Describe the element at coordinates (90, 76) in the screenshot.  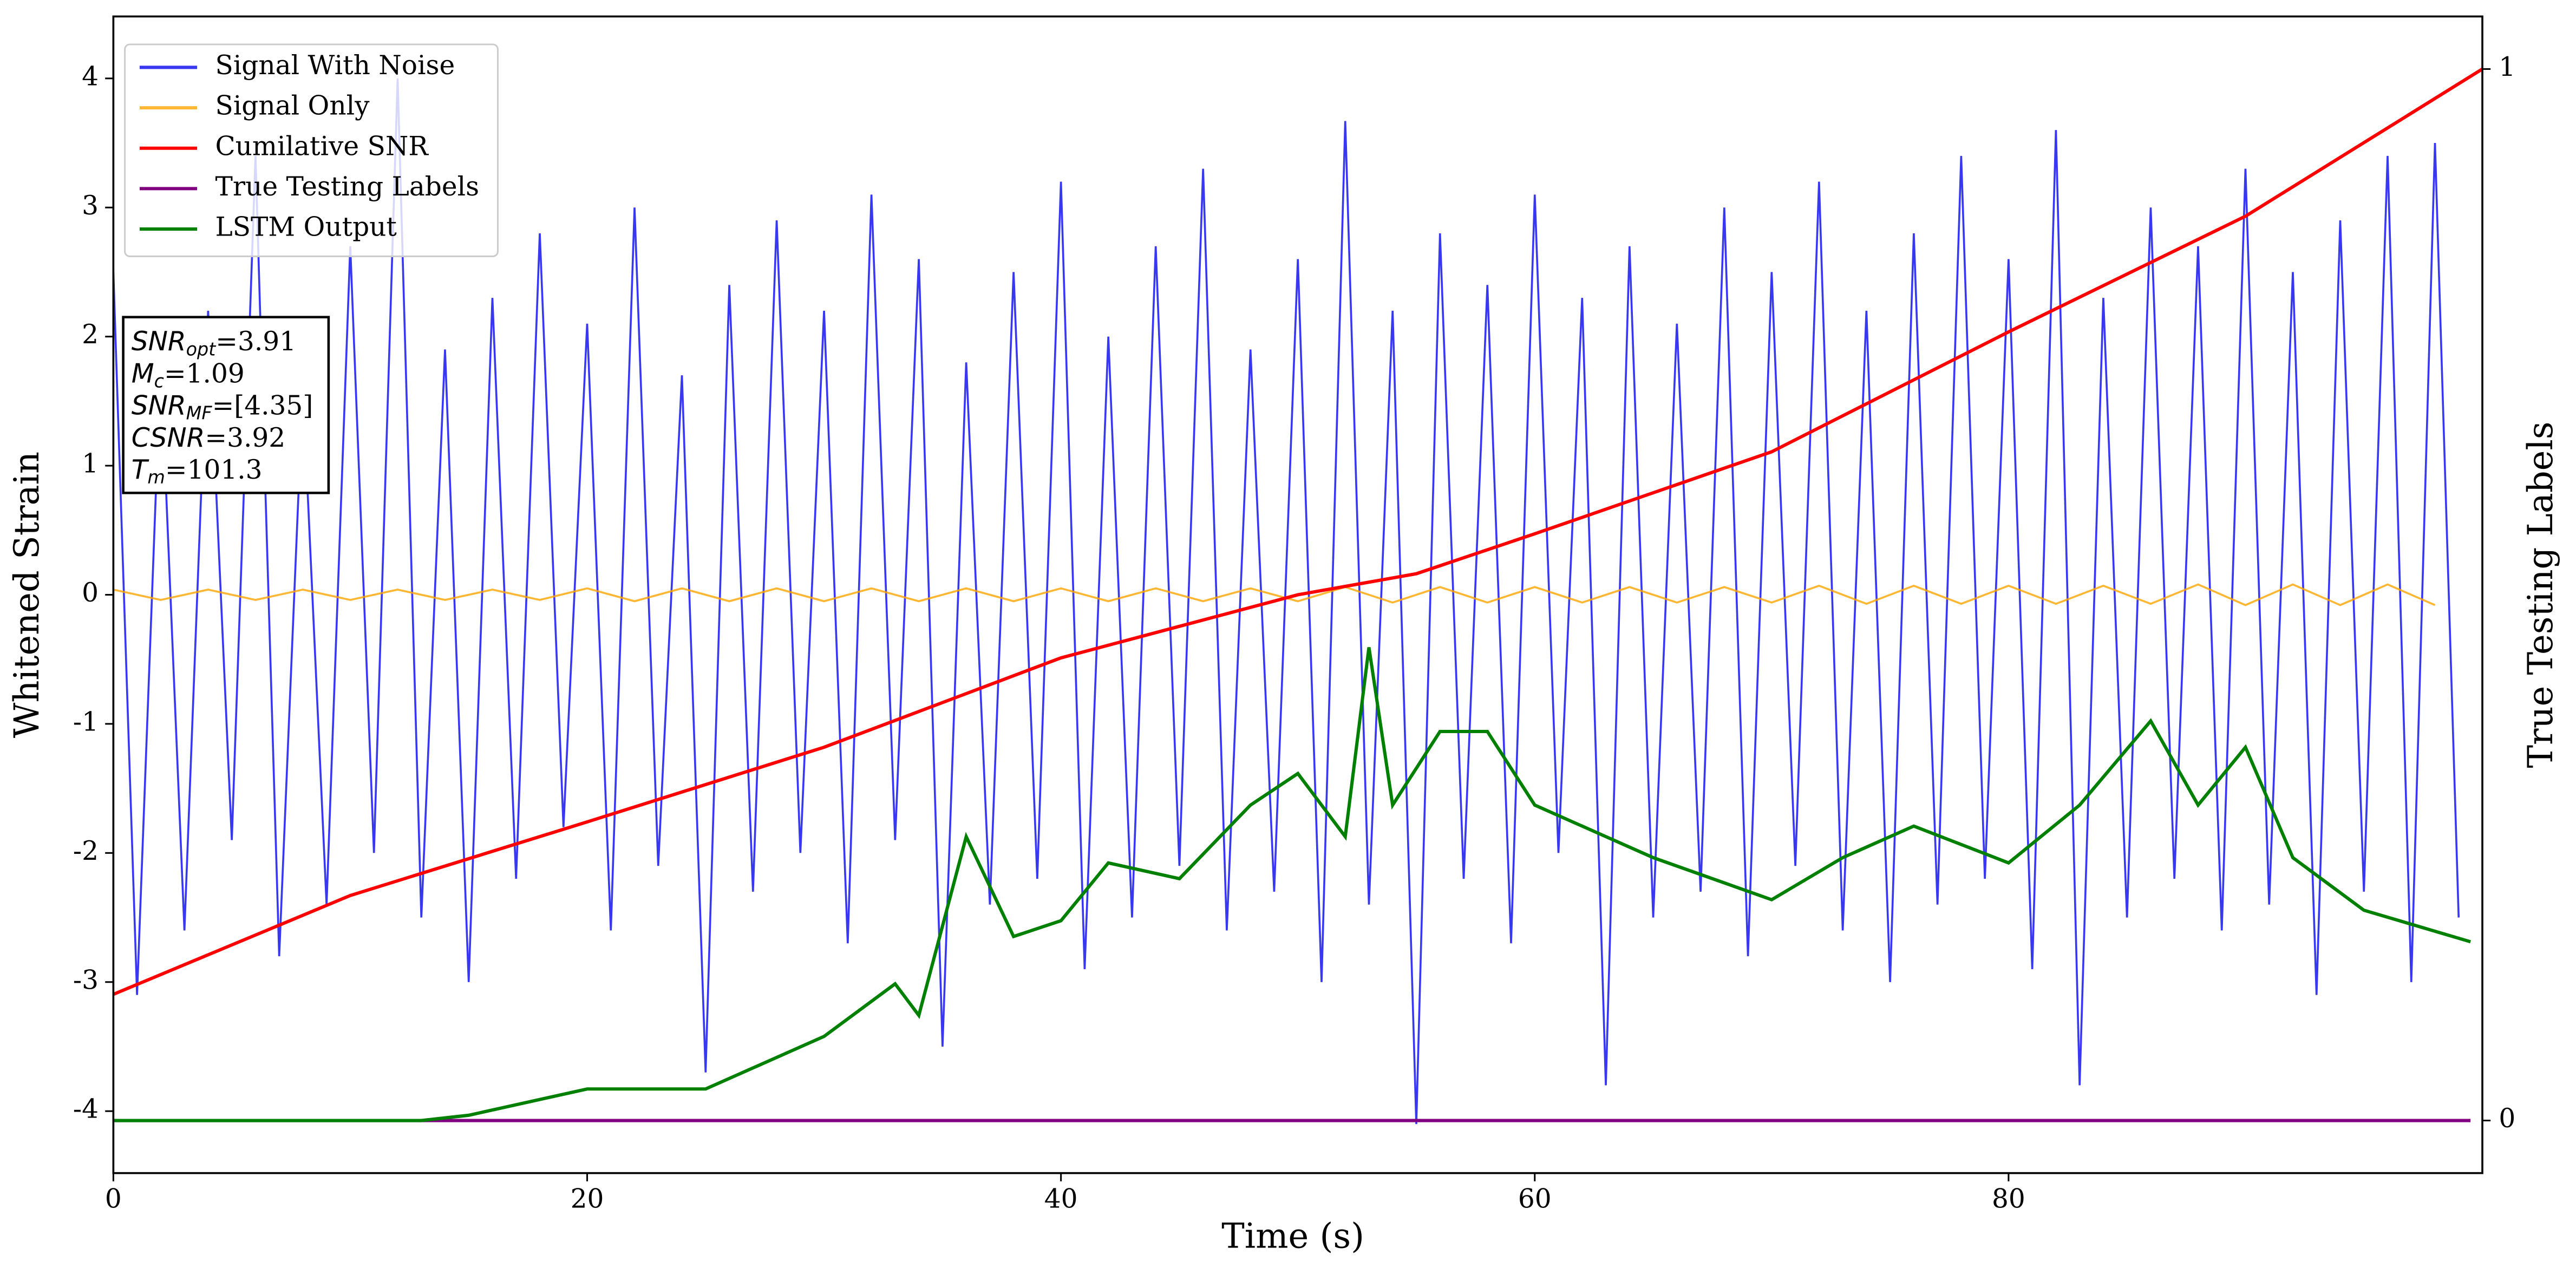
I see `y-tick-label: 4` at that location.